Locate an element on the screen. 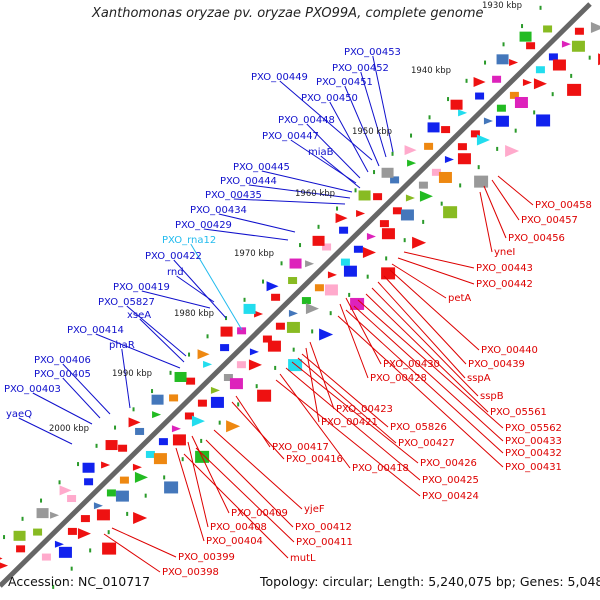 The height and width of the screenshot is (600, 600). gene-label: miaB is located at coordinates (321, 152).